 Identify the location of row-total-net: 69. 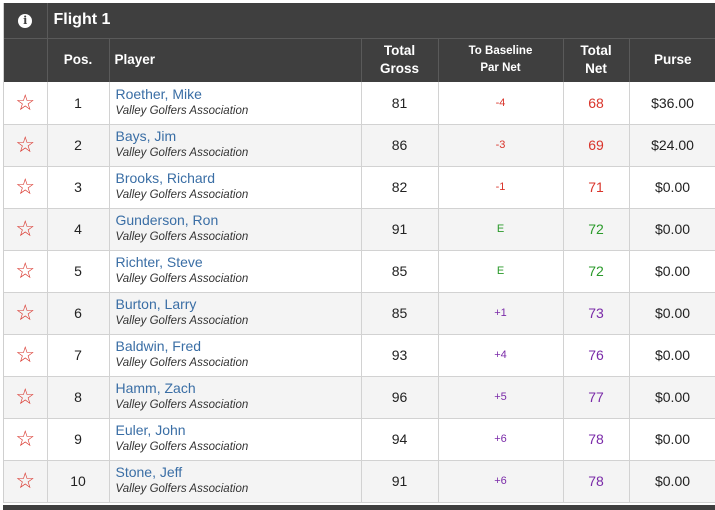
(596, 145).